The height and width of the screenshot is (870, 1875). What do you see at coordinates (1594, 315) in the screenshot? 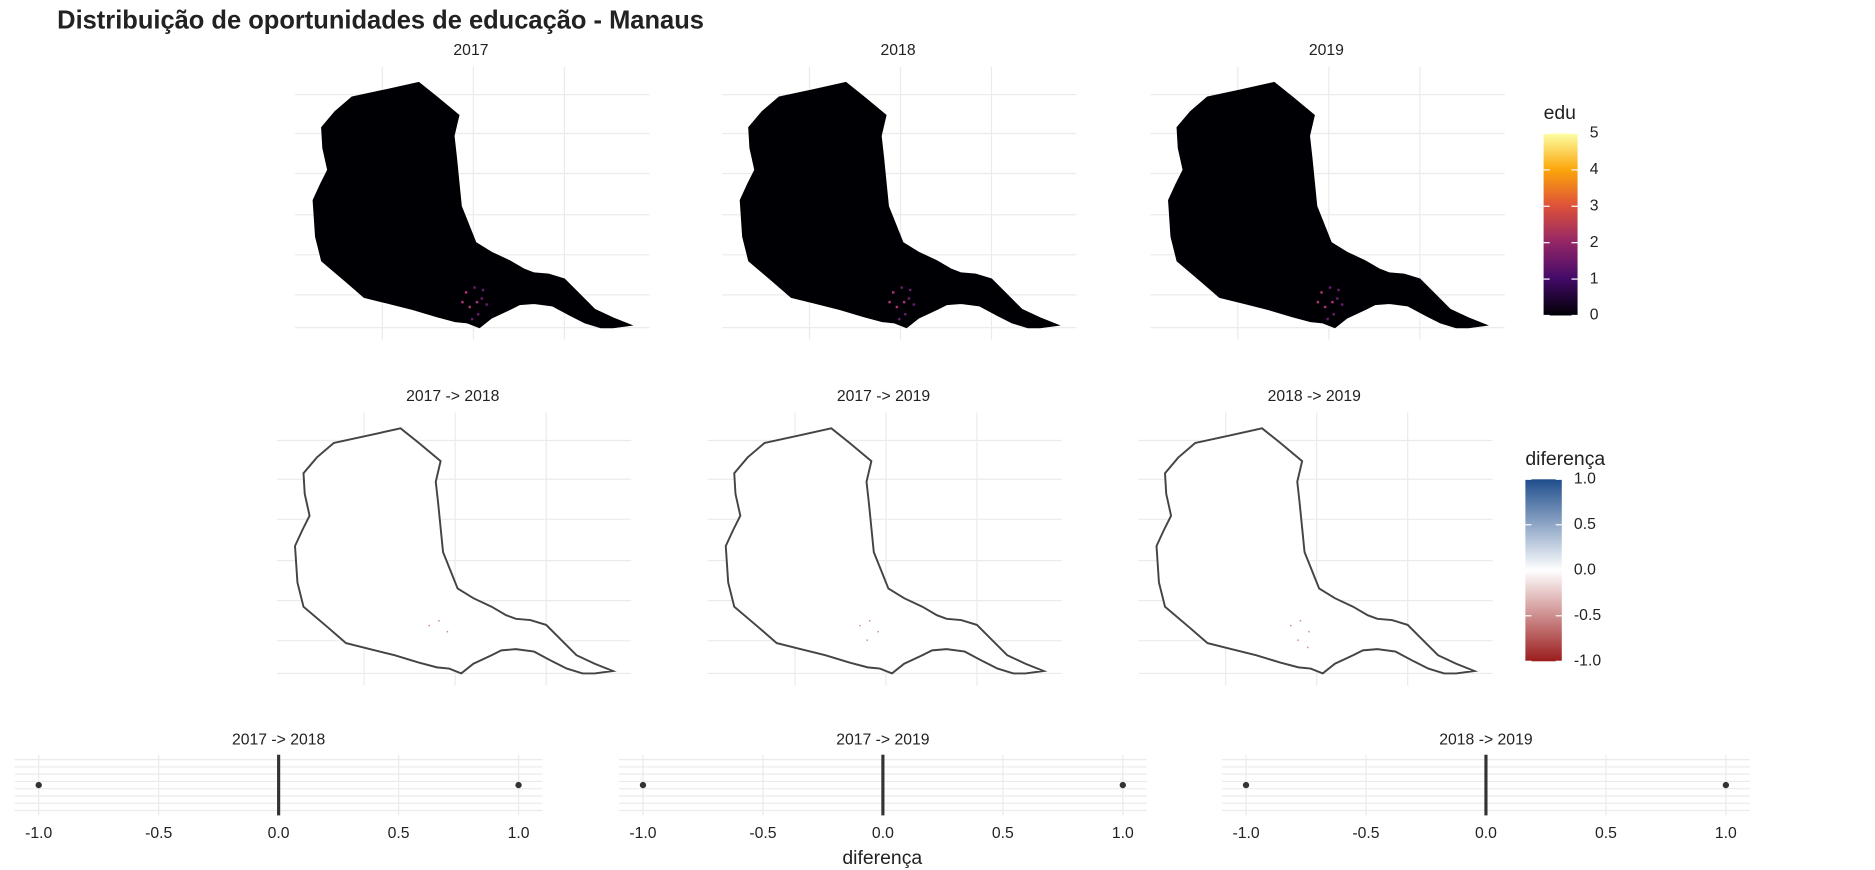
I see `legend-tick-label: 0` at bounding box center [1594, 315].